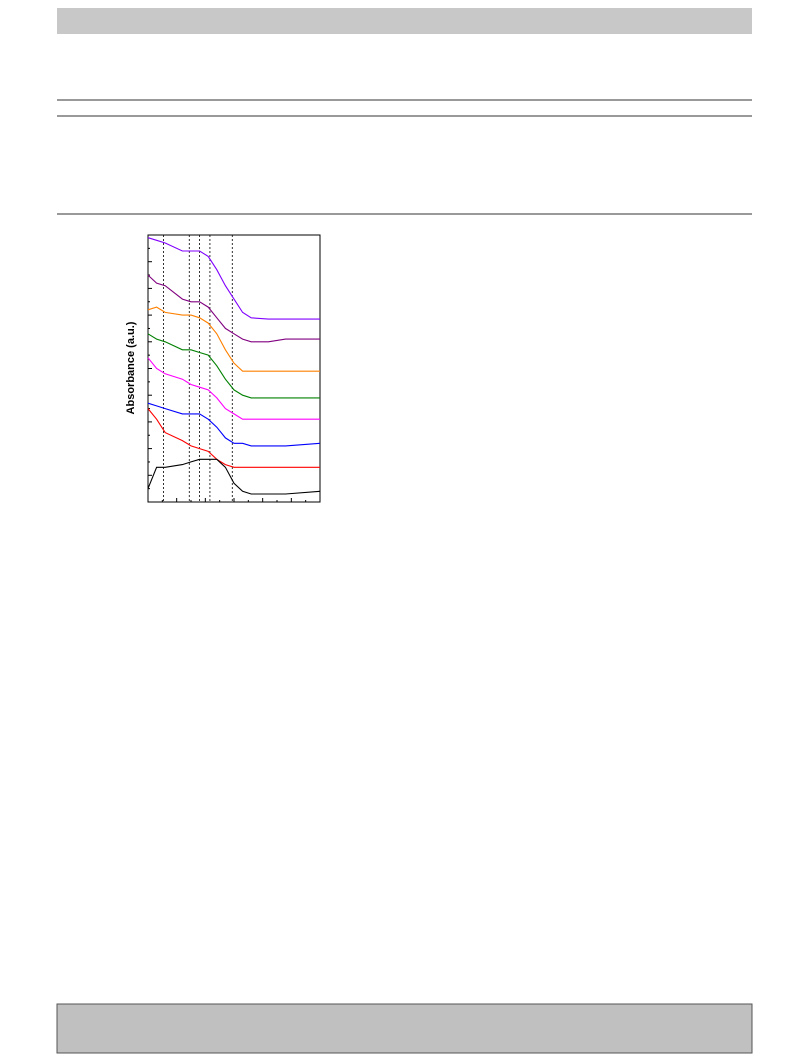 This screenshot has height=1057, width=793. Describe the element at coordinates (404, 21) in the screenshot. I see `header-bar` at that location.